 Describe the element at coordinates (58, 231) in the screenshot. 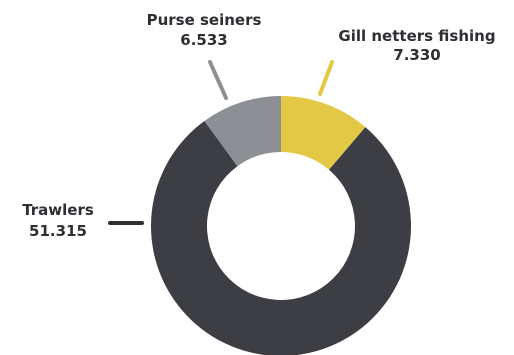

I see `label-trawlers-value: 51.315` at that location.